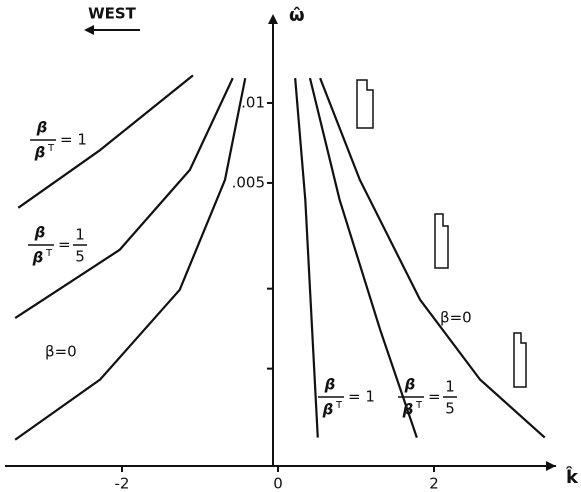 The width and height of the screenshot is (581, 492). Describe the element at coordinates (434, 483) in the screenshot. I see `x-tick-label: 2` at that location.